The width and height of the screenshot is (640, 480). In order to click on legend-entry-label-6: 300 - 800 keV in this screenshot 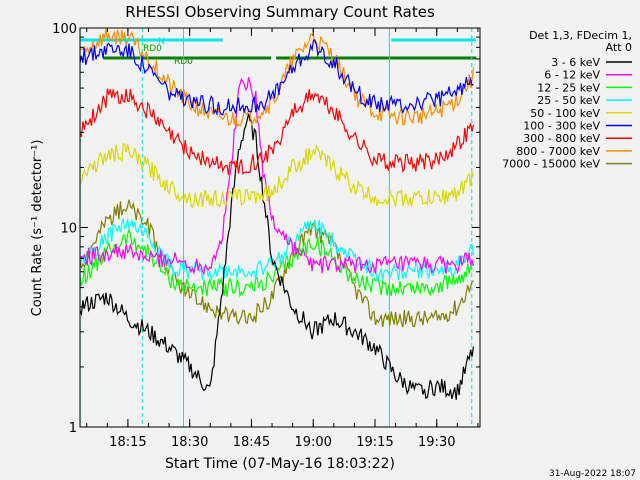, I will do `click(561, 138)`.